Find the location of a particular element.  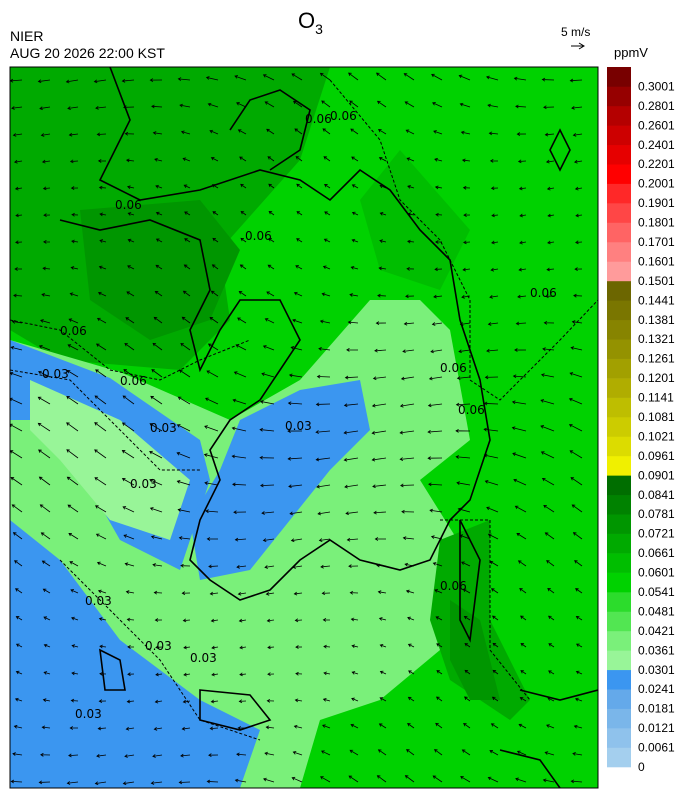

wind-scale-label: 5 m/s is located at coordinates (575, 32).